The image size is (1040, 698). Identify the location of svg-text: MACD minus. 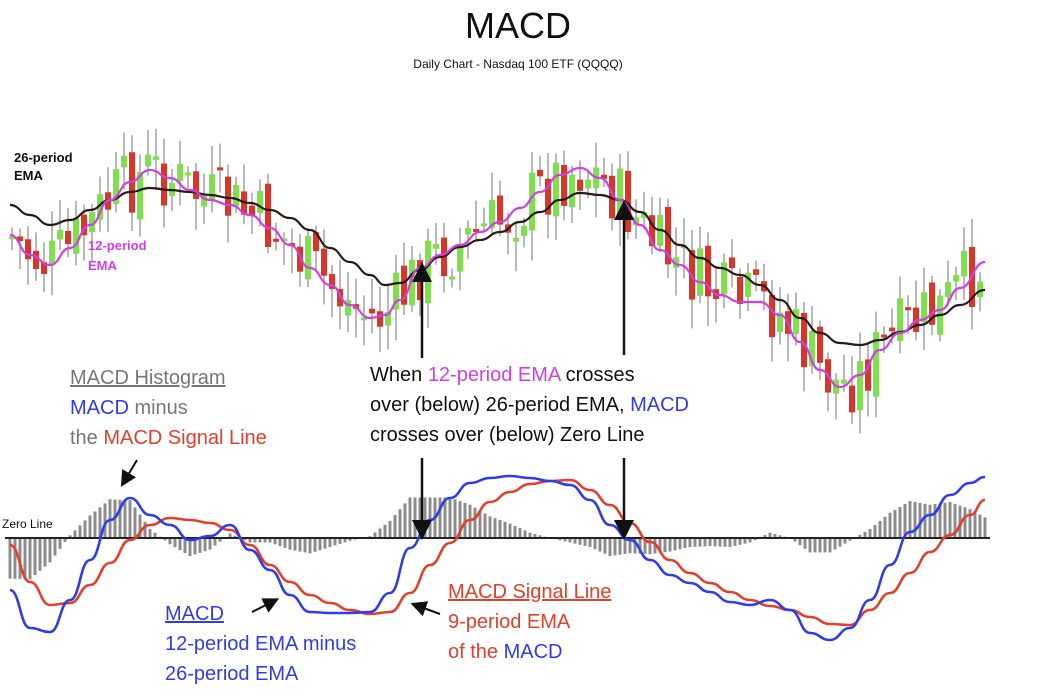
(129, 408).